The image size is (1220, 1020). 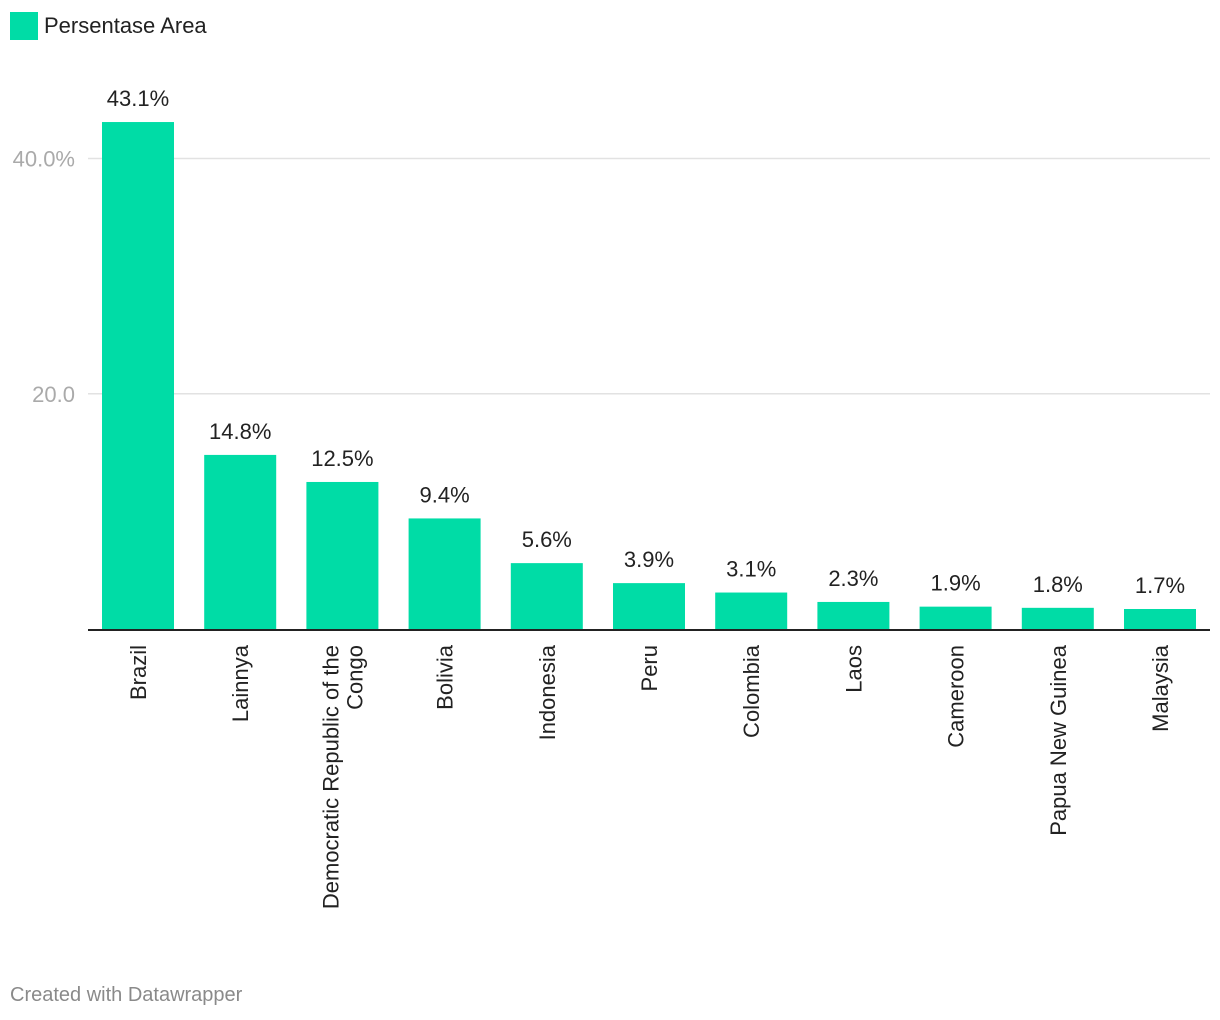 I want to click on legend-swatch, so click(x=24, y=26).